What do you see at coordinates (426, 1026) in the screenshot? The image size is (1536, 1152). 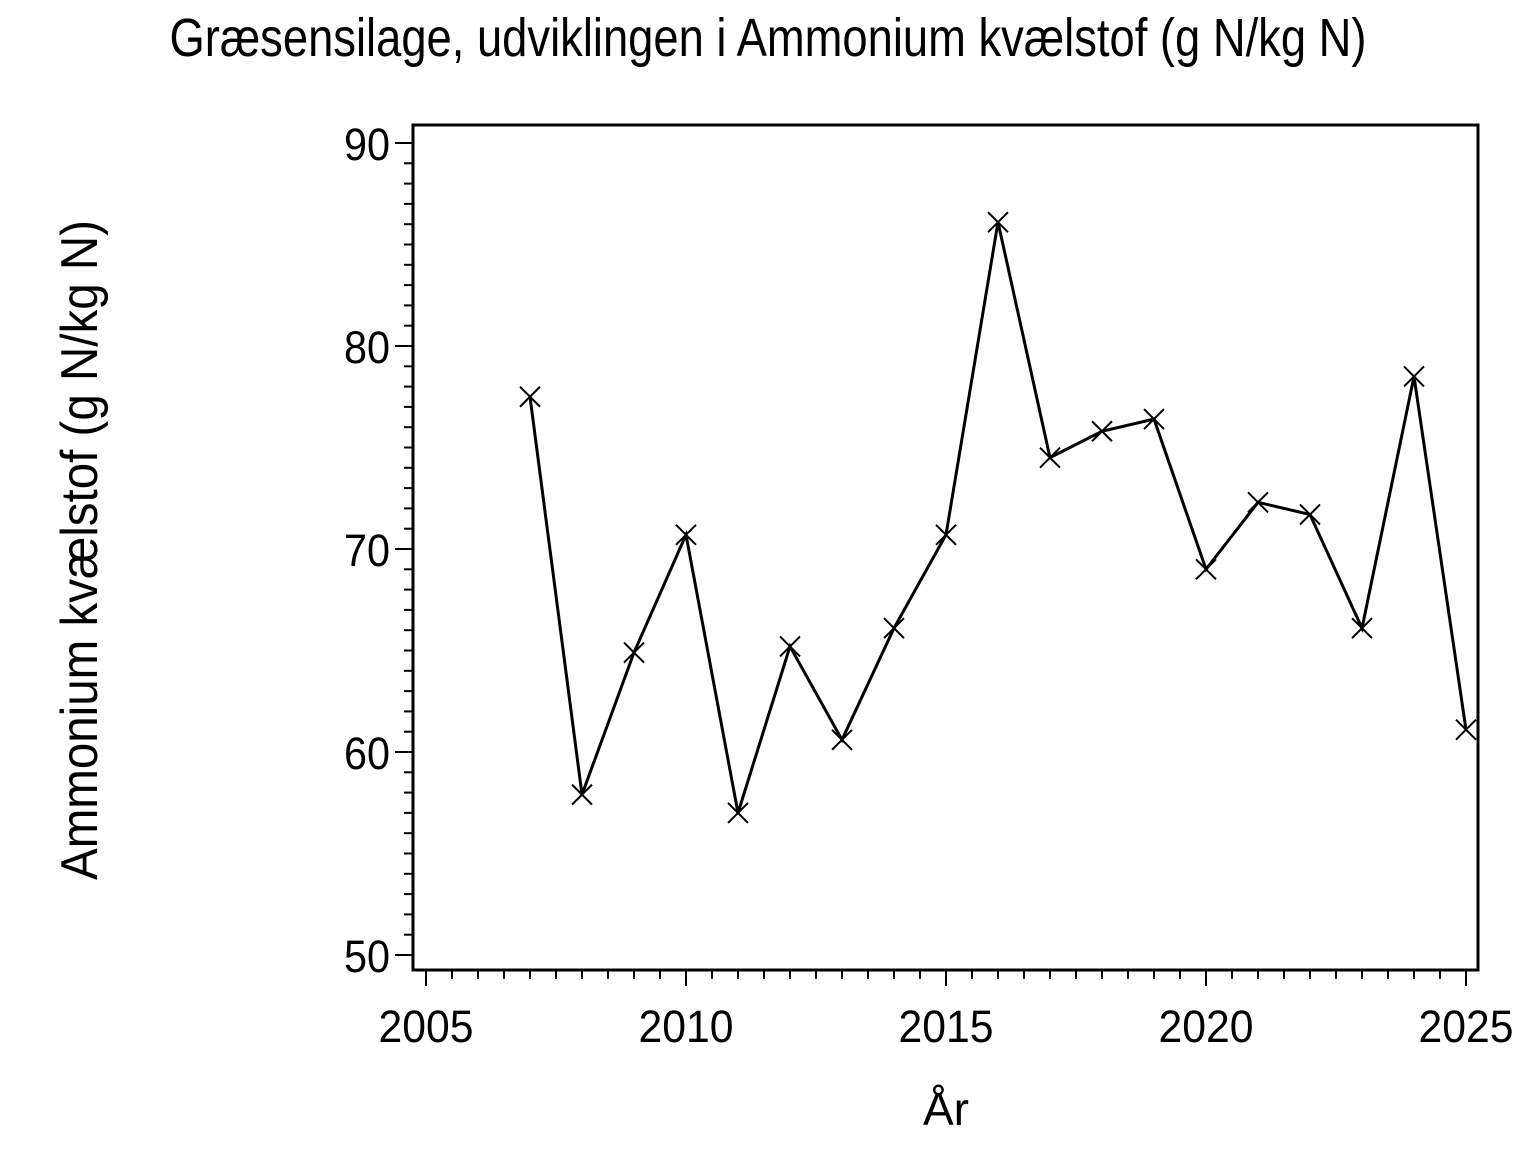 I see `x-axis-tick-label: 2005` at bounding box center [426, 1026].